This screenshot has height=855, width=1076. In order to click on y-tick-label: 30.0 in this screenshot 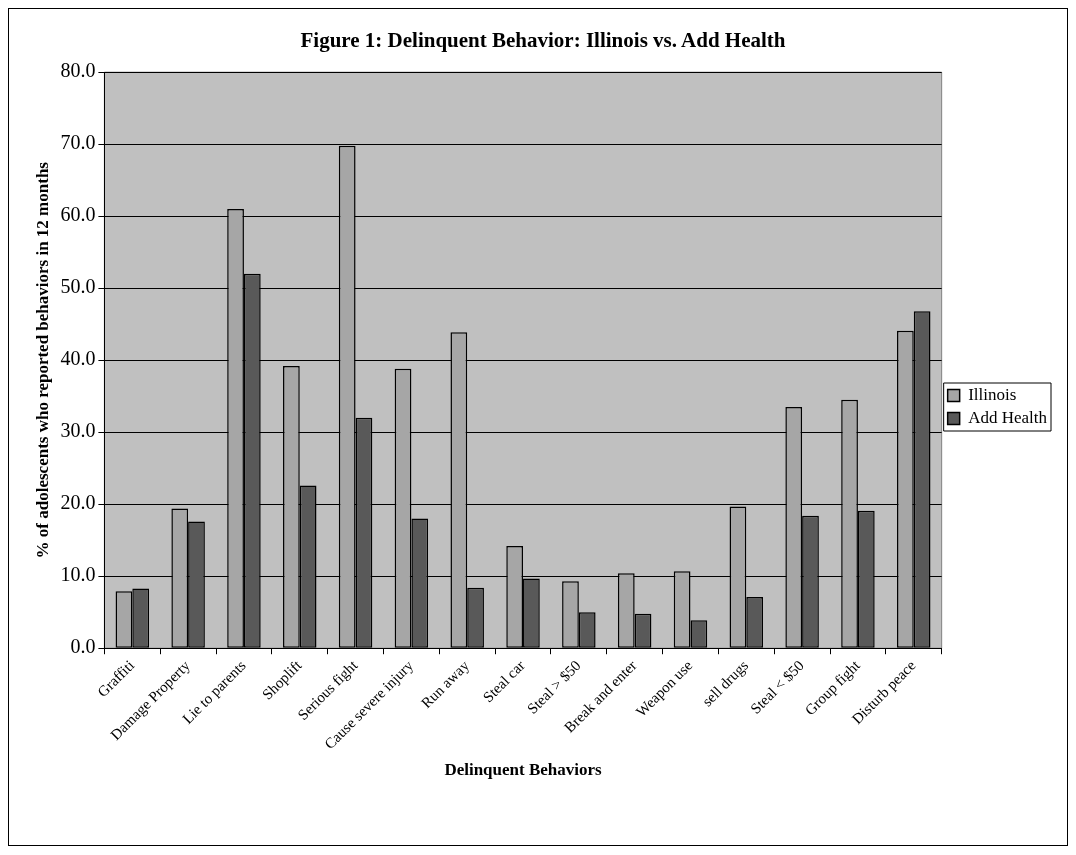, I will do `click(78, 430)`.